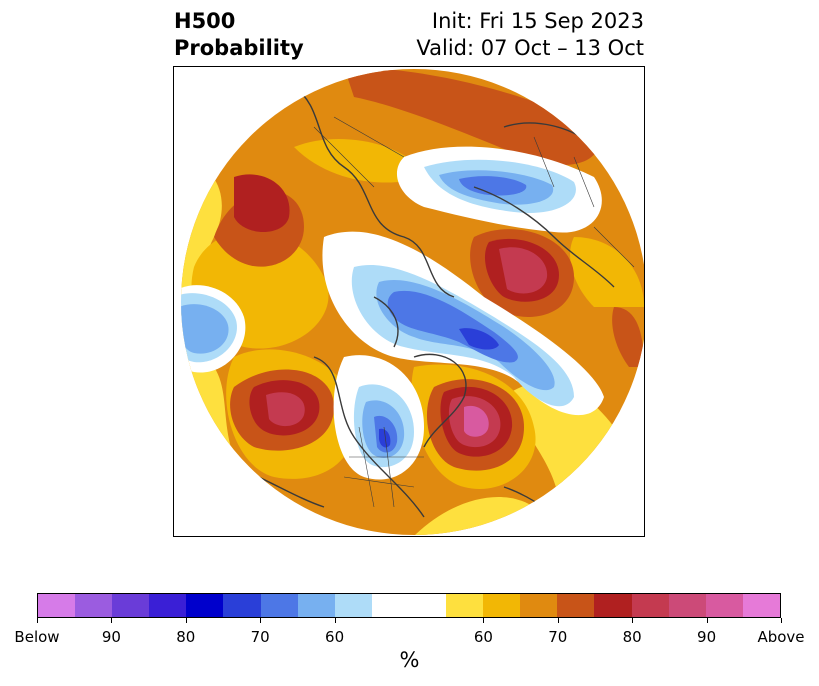 The width and height of the screenshot is (819, 686). Describe the element at coordinates (409, 632) in the screenshot. I see `colorbar-ticks: Below 90 80 70 60 60 70 80 90 Above` at that location.